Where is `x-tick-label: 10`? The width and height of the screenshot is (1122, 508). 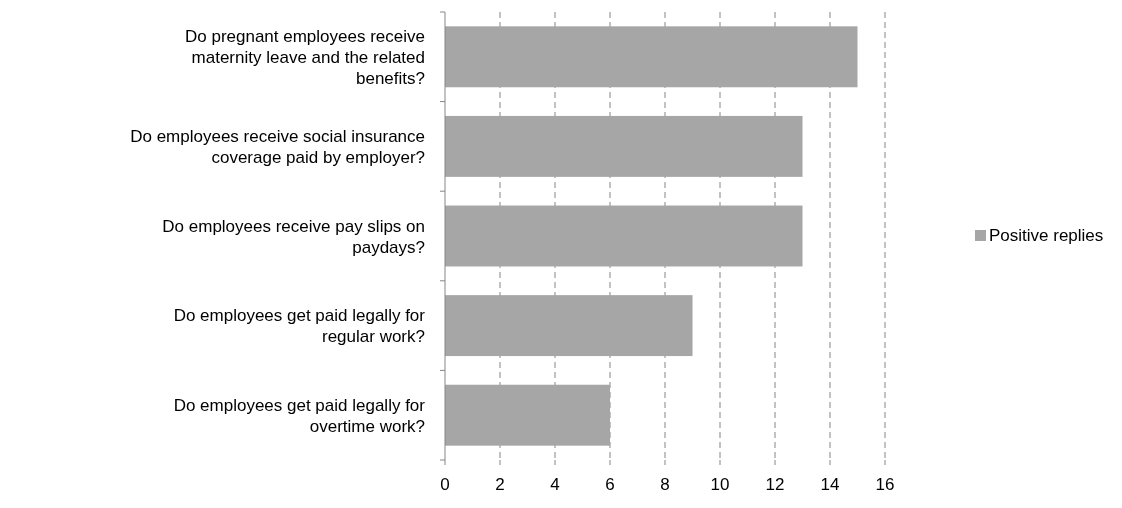
x-tick-label: 10 is located at coordinates (720, 484).